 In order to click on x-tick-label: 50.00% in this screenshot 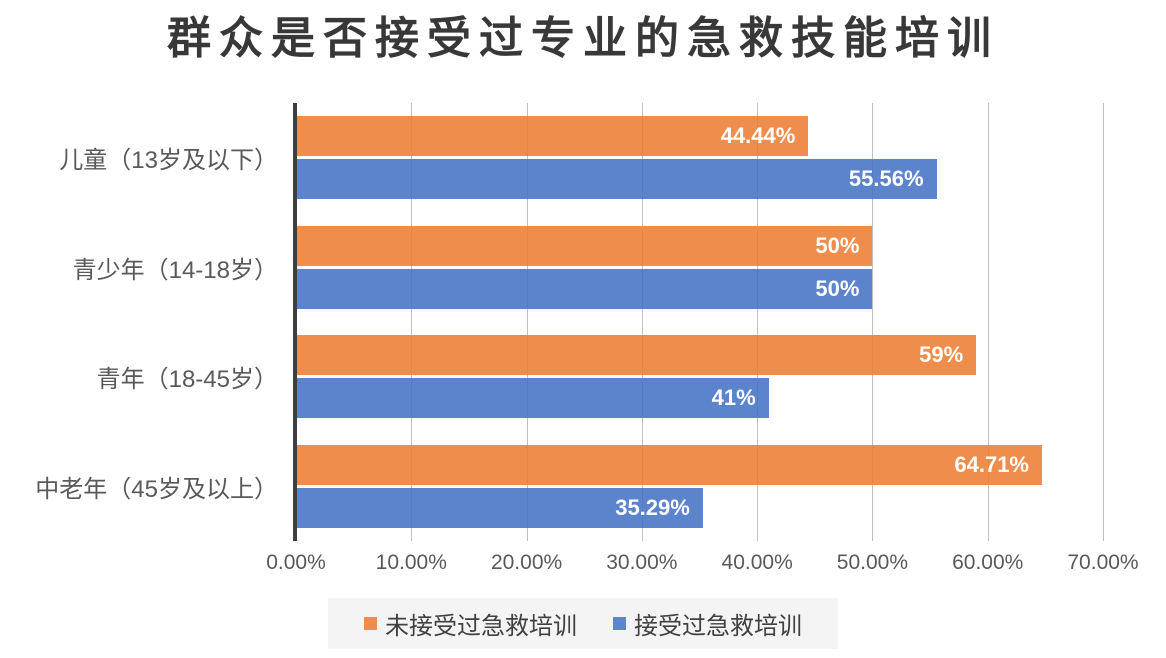, I will do `click(872, 562)`.